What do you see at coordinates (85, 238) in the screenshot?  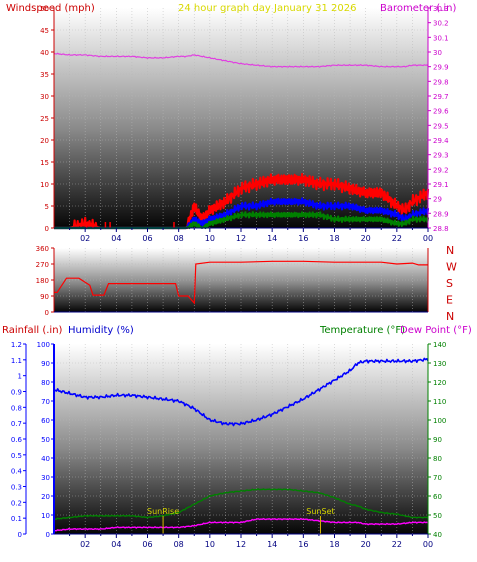 I see `wind-panel-xtick-label: 02` at bounding box center [85, 238].